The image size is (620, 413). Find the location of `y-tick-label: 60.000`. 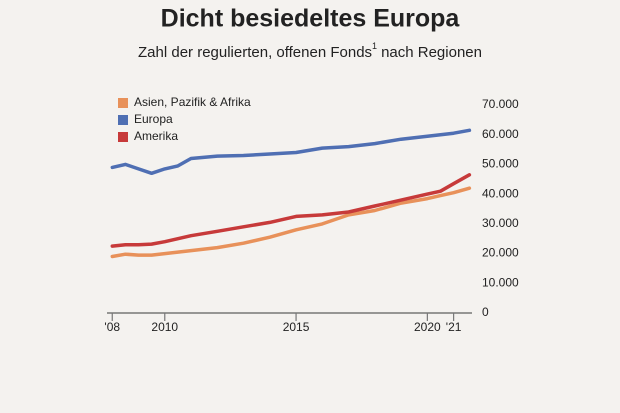

y-tick-label: 60.000 is located at coordinates (500, 134).